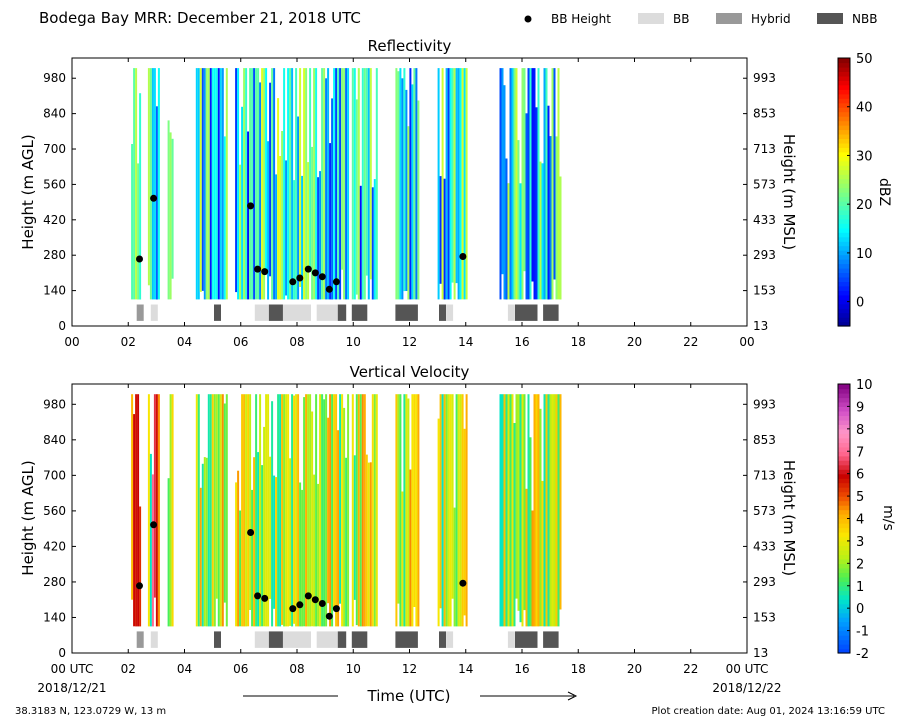  I want to click on bb-type-block-bb, so click(296, 639).